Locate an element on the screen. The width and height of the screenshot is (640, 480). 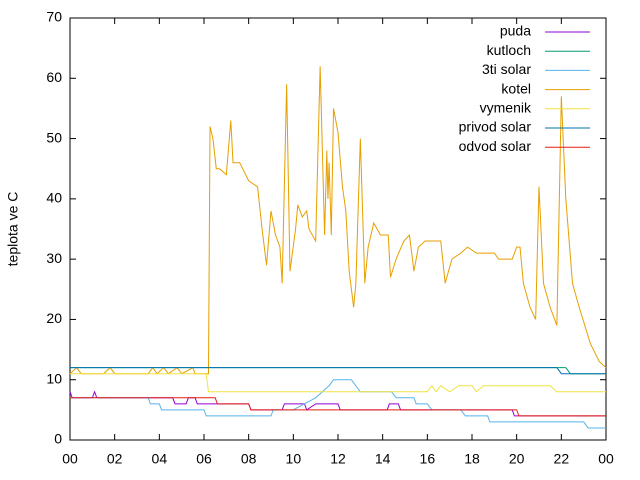
legend-label: puda is located at coordinates (515, 31).